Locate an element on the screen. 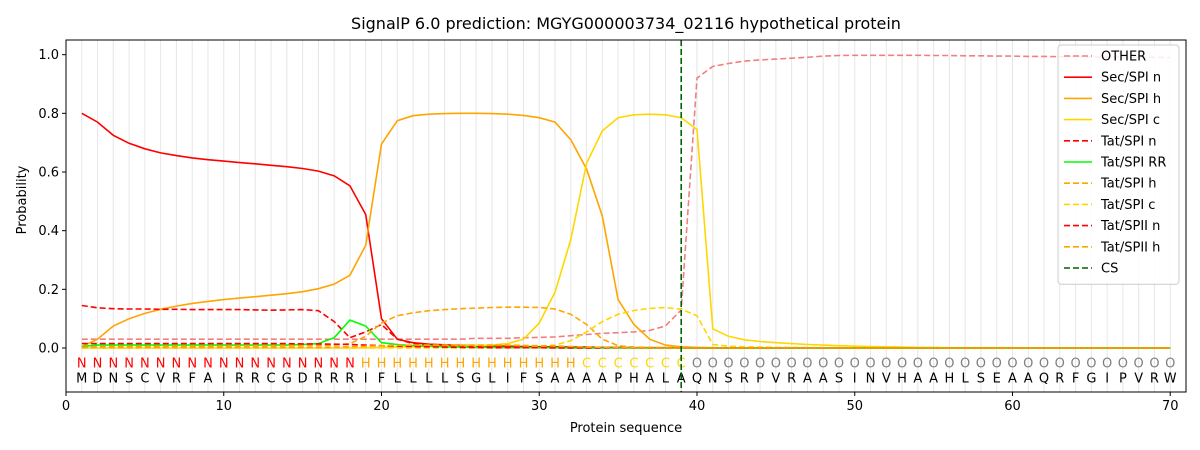 Image resolution: width=1200 pixels, height=450 pixels. y-tick-label: 0.4 is located at coordinates (48, 231).